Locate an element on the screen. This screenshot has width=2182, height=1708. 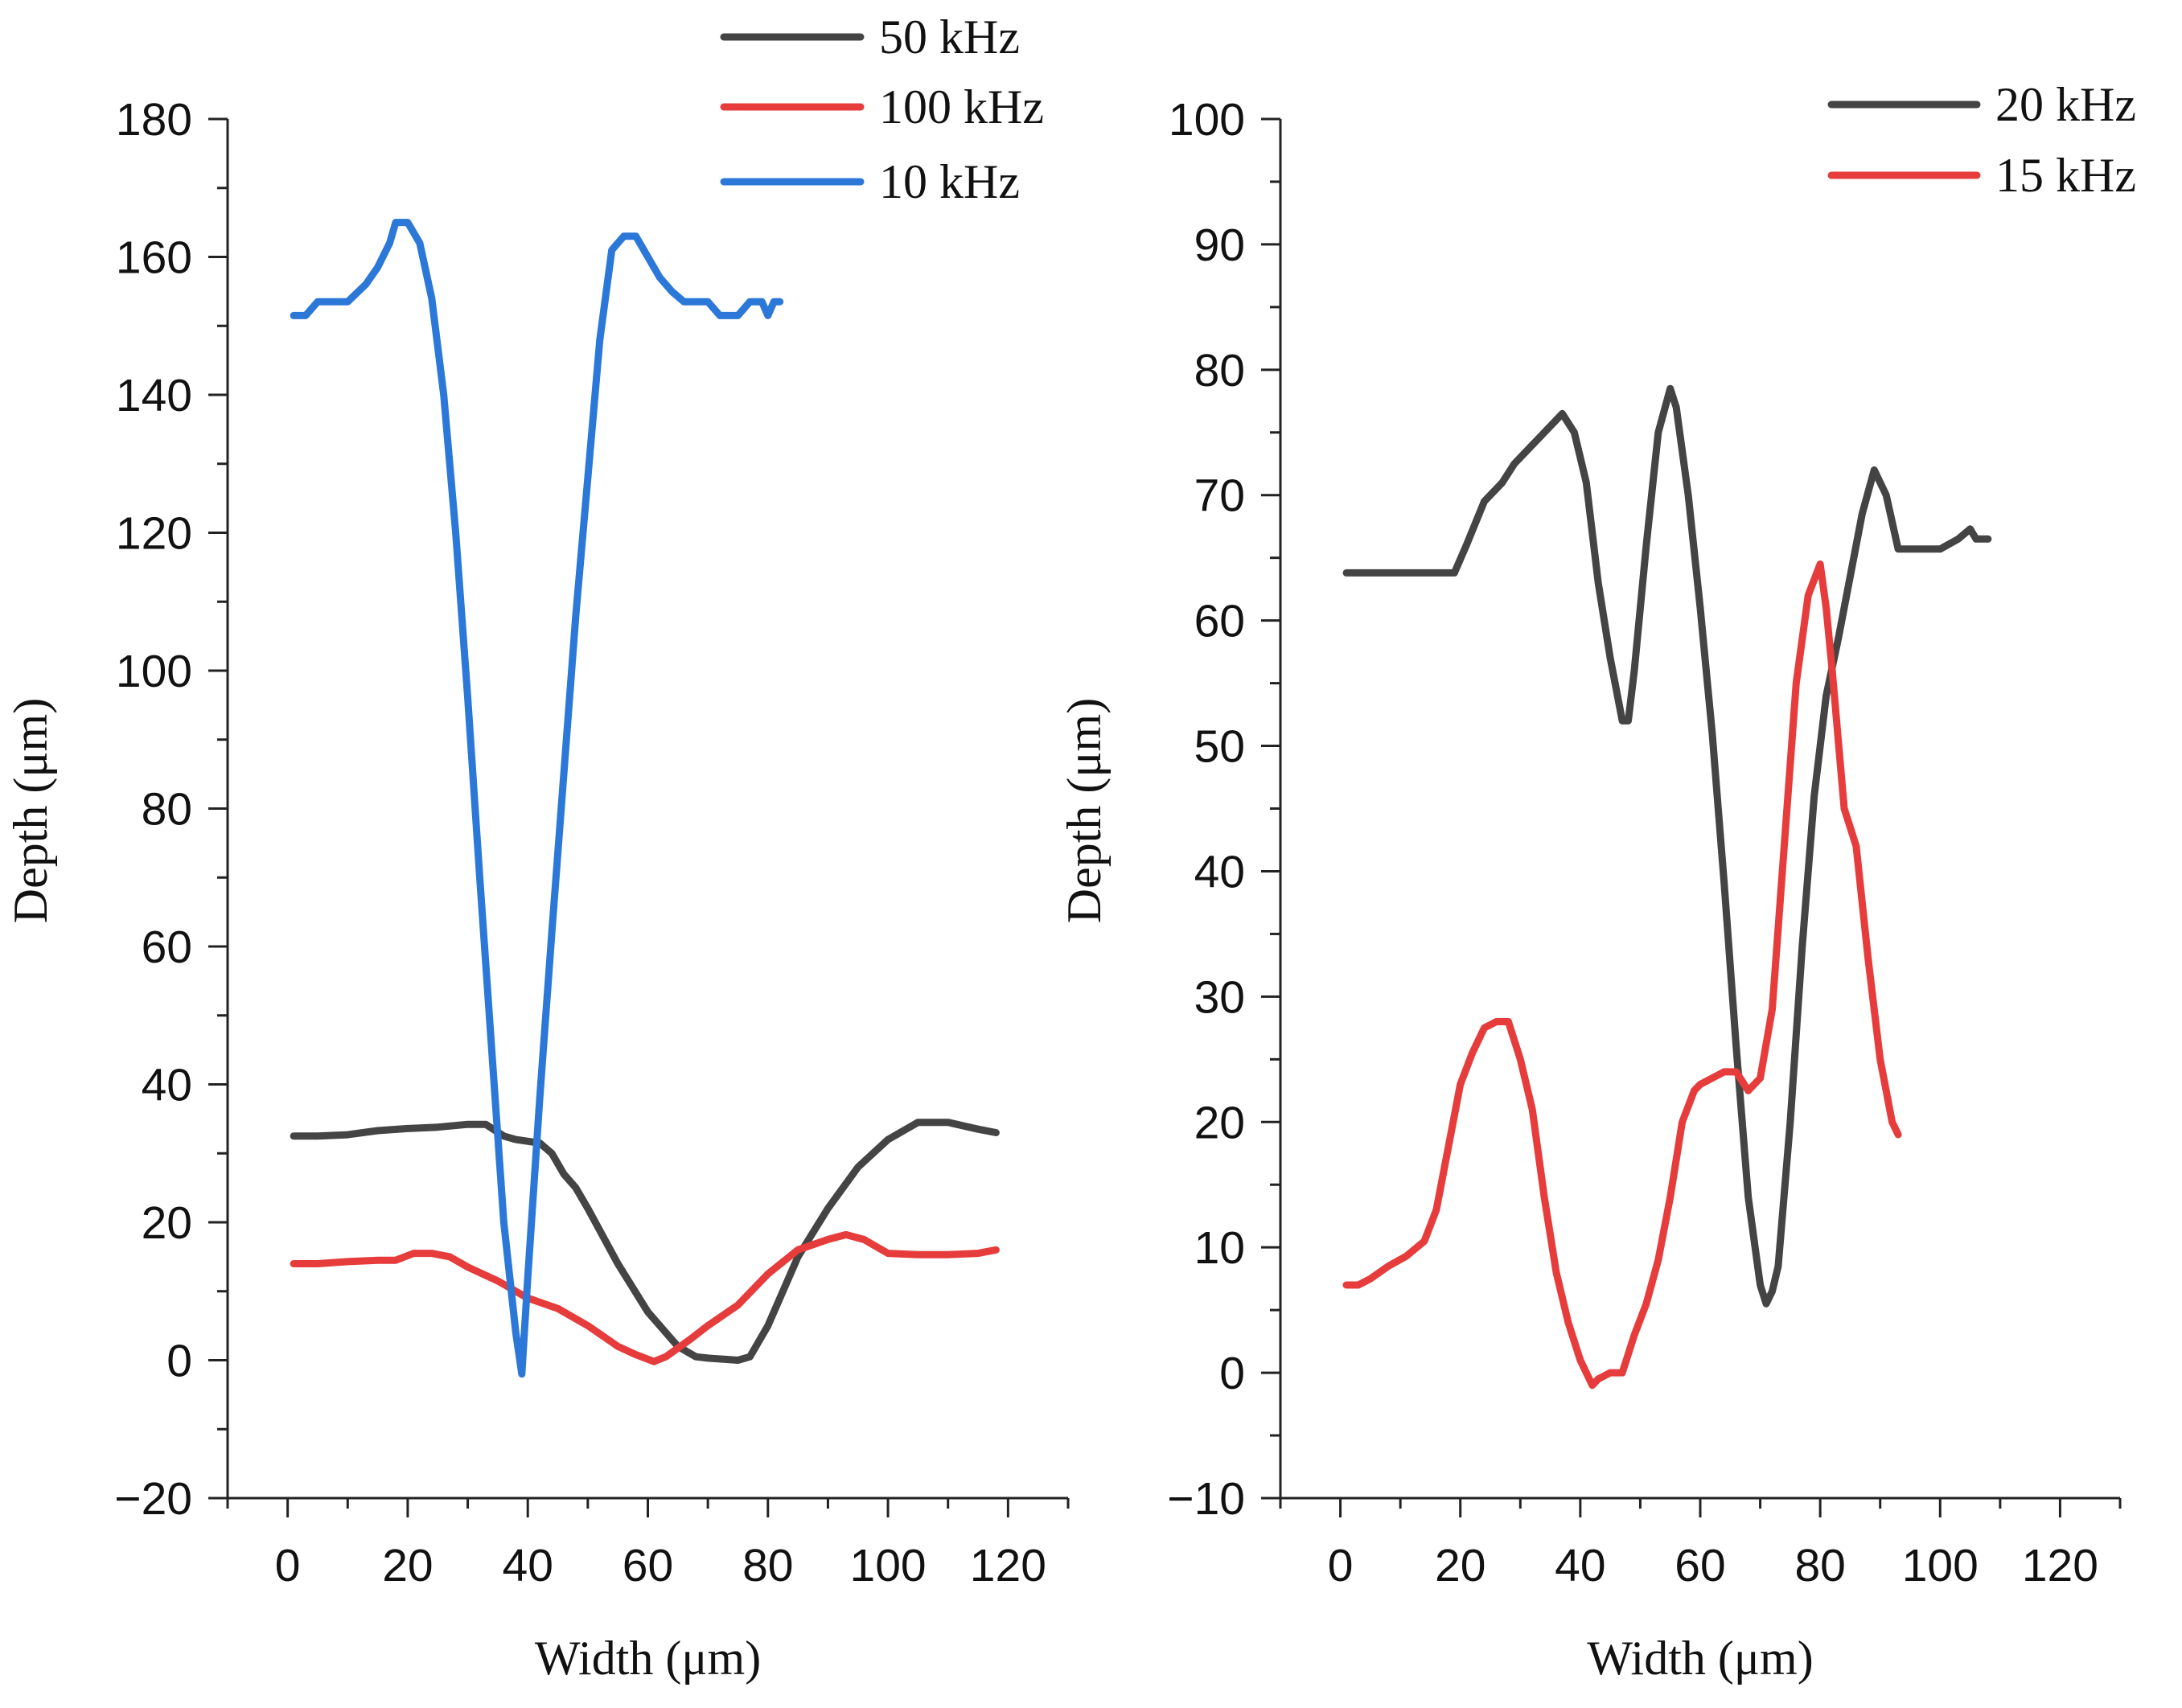
legend-item-10-khz: 10 kHz is located at coordinates (870, 181).